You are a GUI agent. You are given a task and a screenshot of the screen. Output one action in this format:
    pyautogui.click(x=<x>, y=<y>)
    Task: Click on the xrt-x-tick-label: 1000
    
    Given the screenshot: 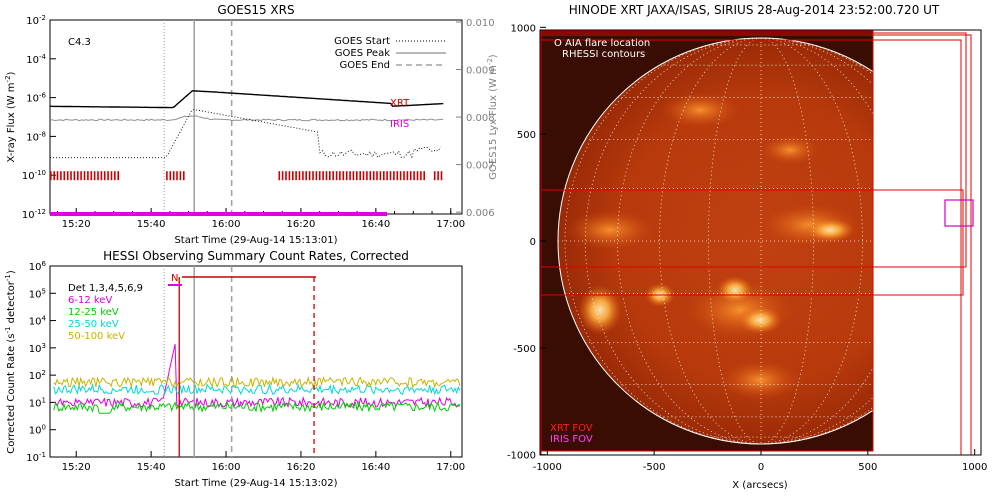 What is the action you would take?
    pyautogui.click(x=974, y=467)
    